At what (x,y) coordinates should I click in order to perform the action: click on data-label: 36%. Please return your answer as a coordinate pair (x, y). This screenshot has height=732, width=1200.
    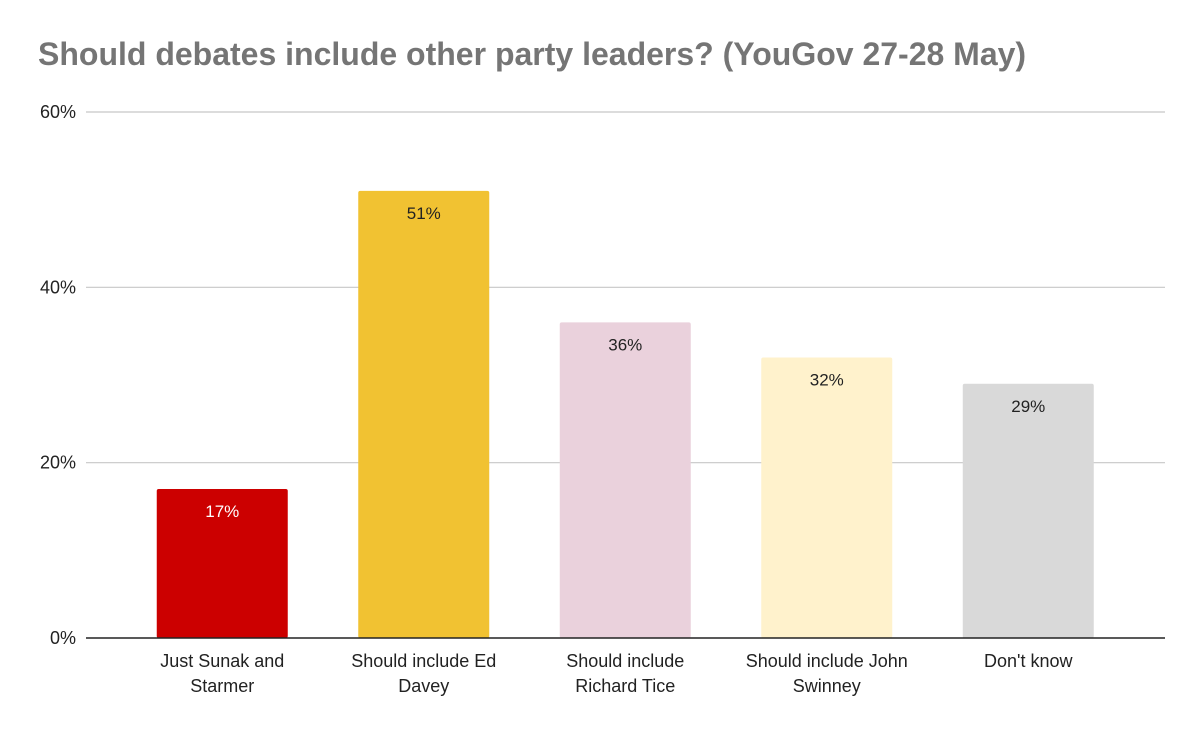
    Looking at the image, I should click on (625, 344).